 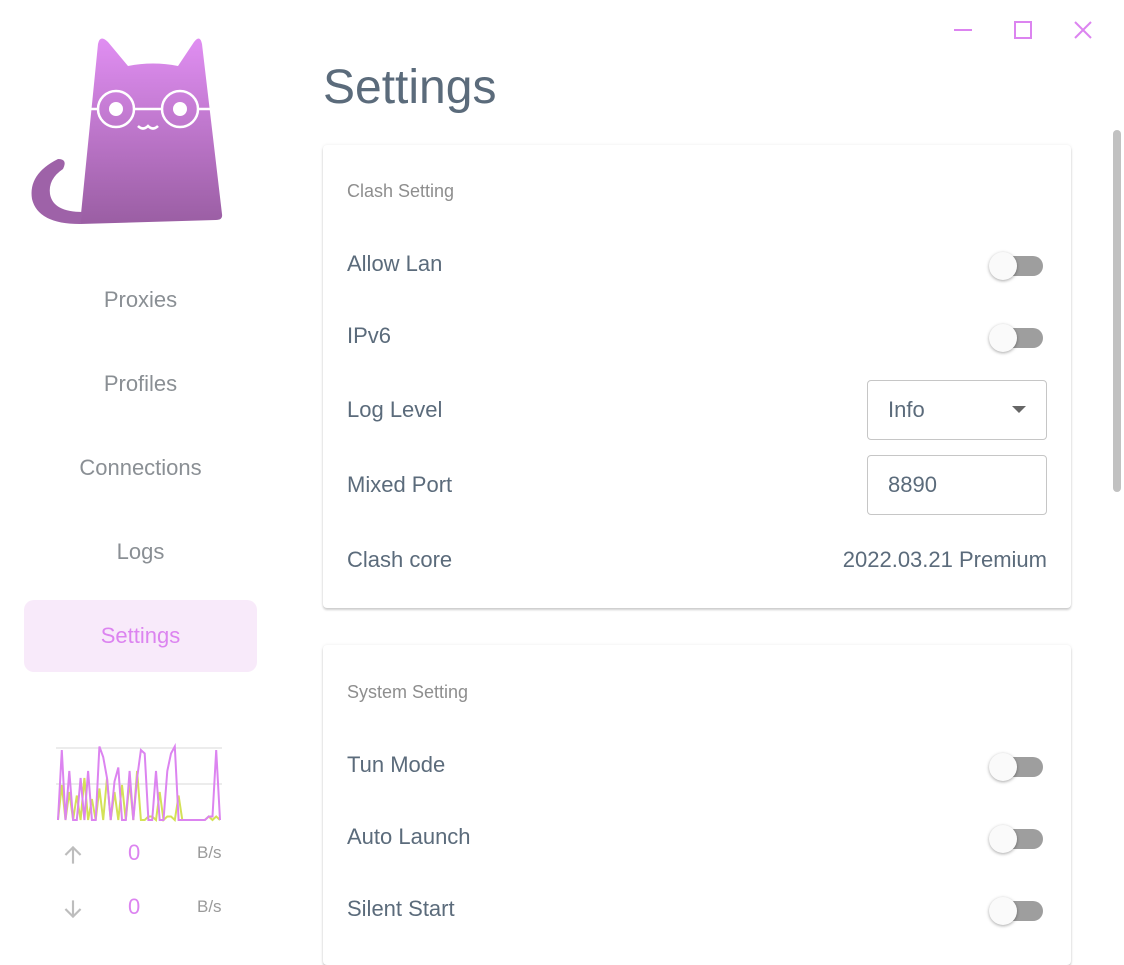 I want to click on allow-lan-switch, so click(x=1018, y=264).